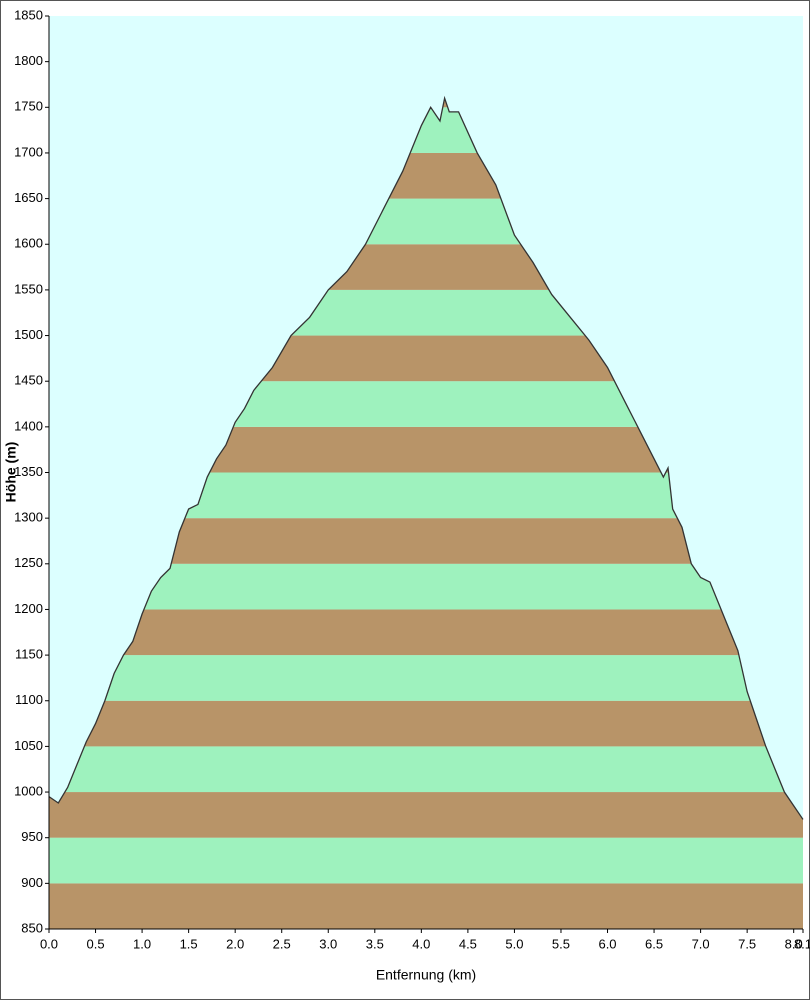 The height and width of the screenshot is (1005, 810). I want to click on y-tick-label: 1700, so click(28, 151).